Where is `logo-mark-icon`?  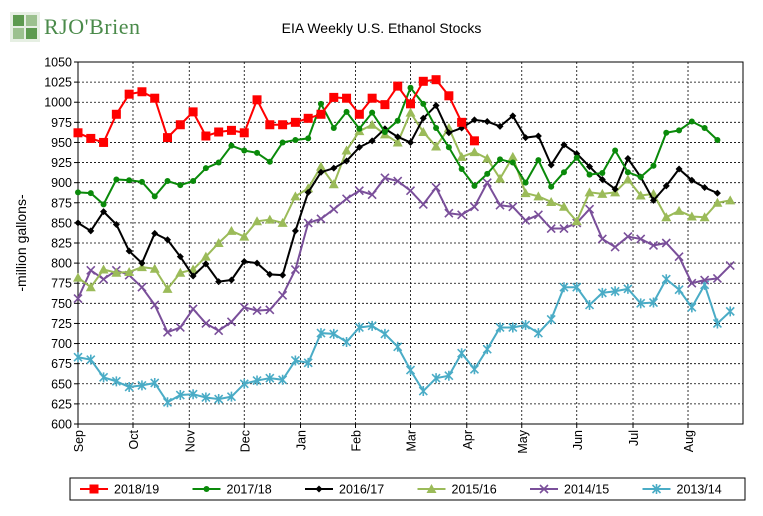
logo-mark-icon is located at coordinates (25, 27).